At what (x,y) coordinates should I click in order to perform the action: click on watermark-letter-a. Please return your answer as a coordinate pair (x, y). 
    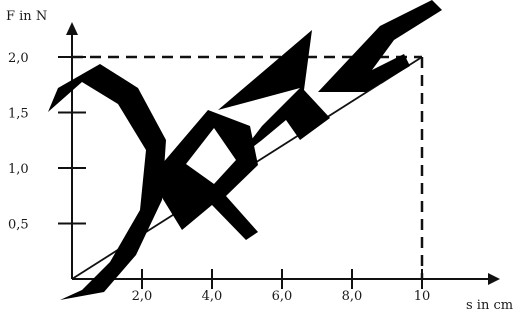
    Looking at the image, I should click on (274, 95).